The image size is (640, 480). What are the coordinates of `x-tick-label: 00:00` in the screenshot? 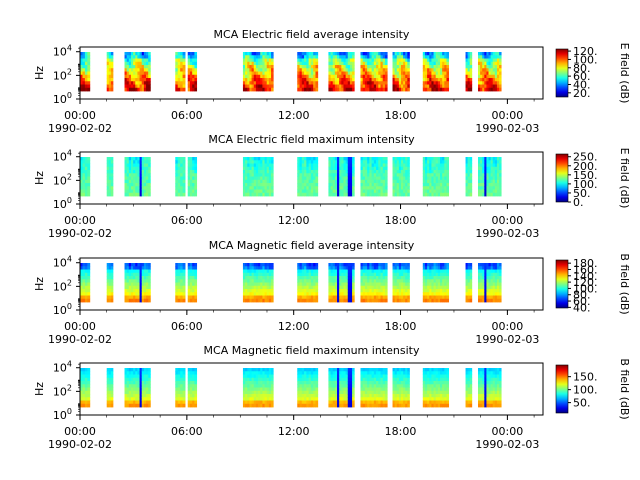 It's located at (508, 326).